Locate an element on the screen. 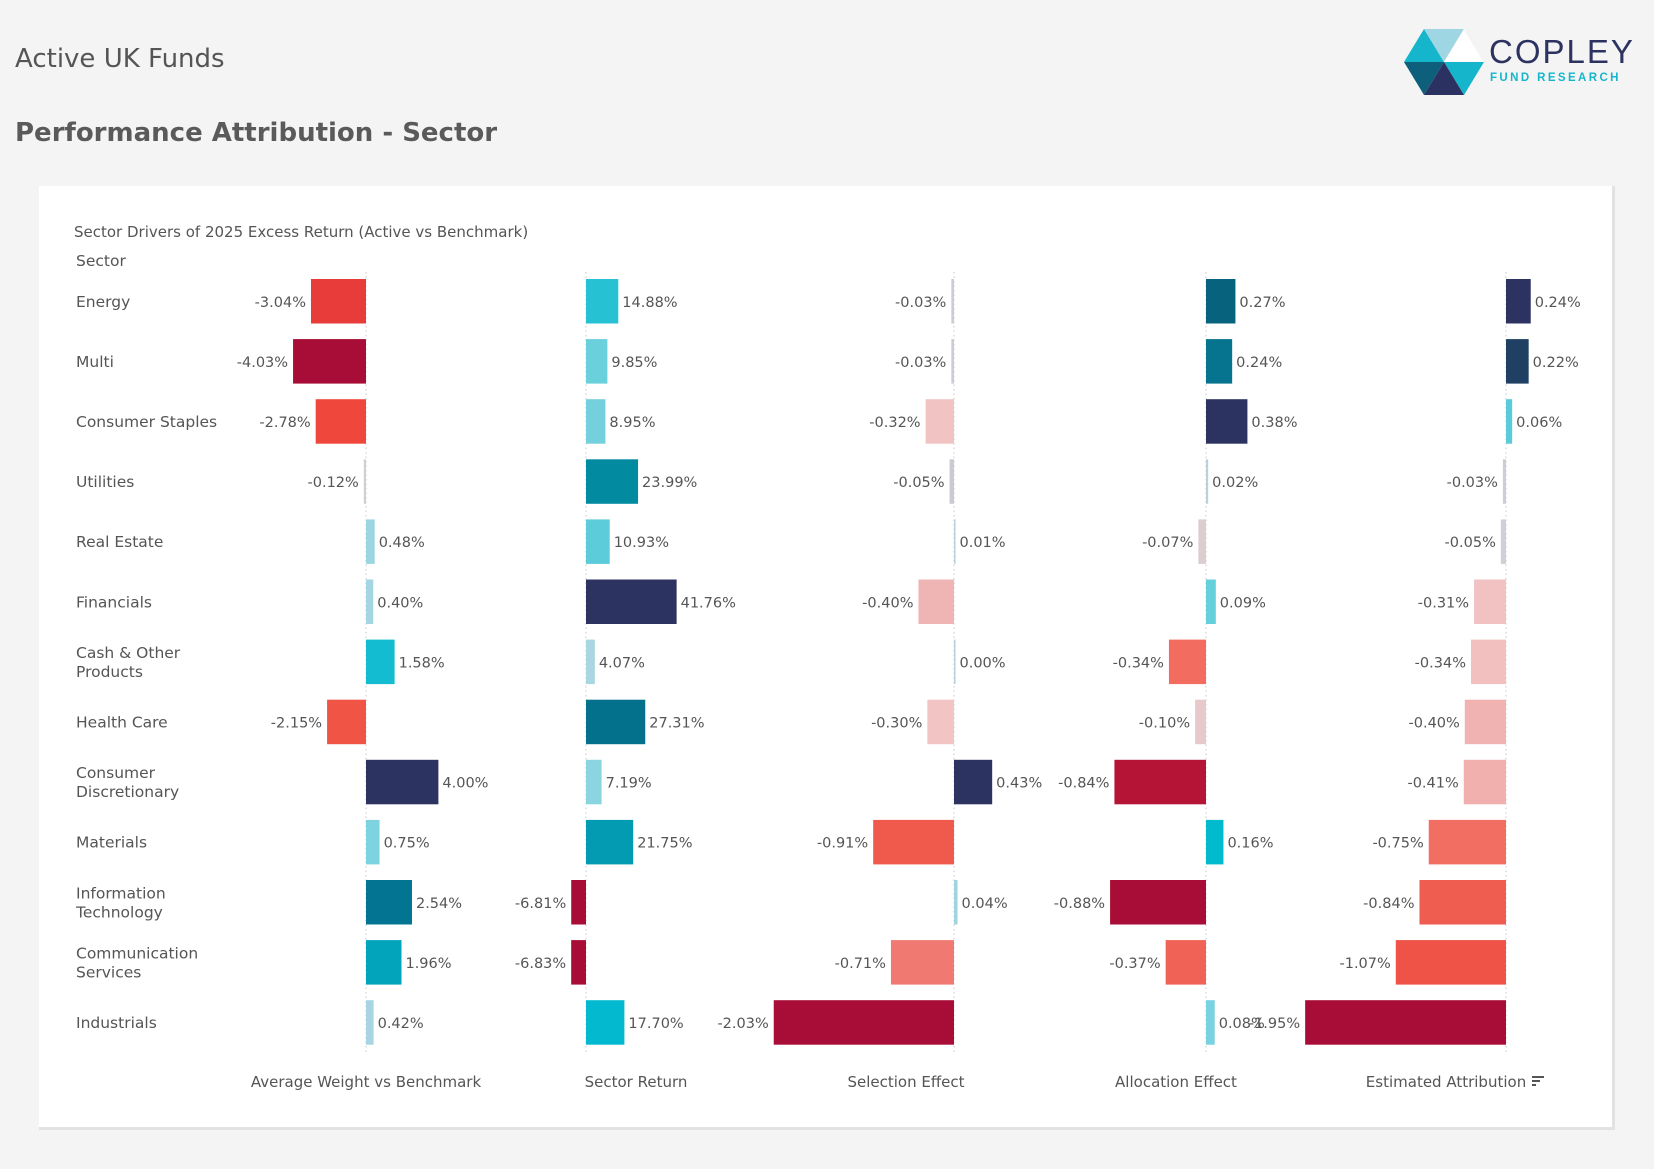 This screenshot has width=1654, height=1169. data-label: -0.84% is located at coordinates (1083, 784).